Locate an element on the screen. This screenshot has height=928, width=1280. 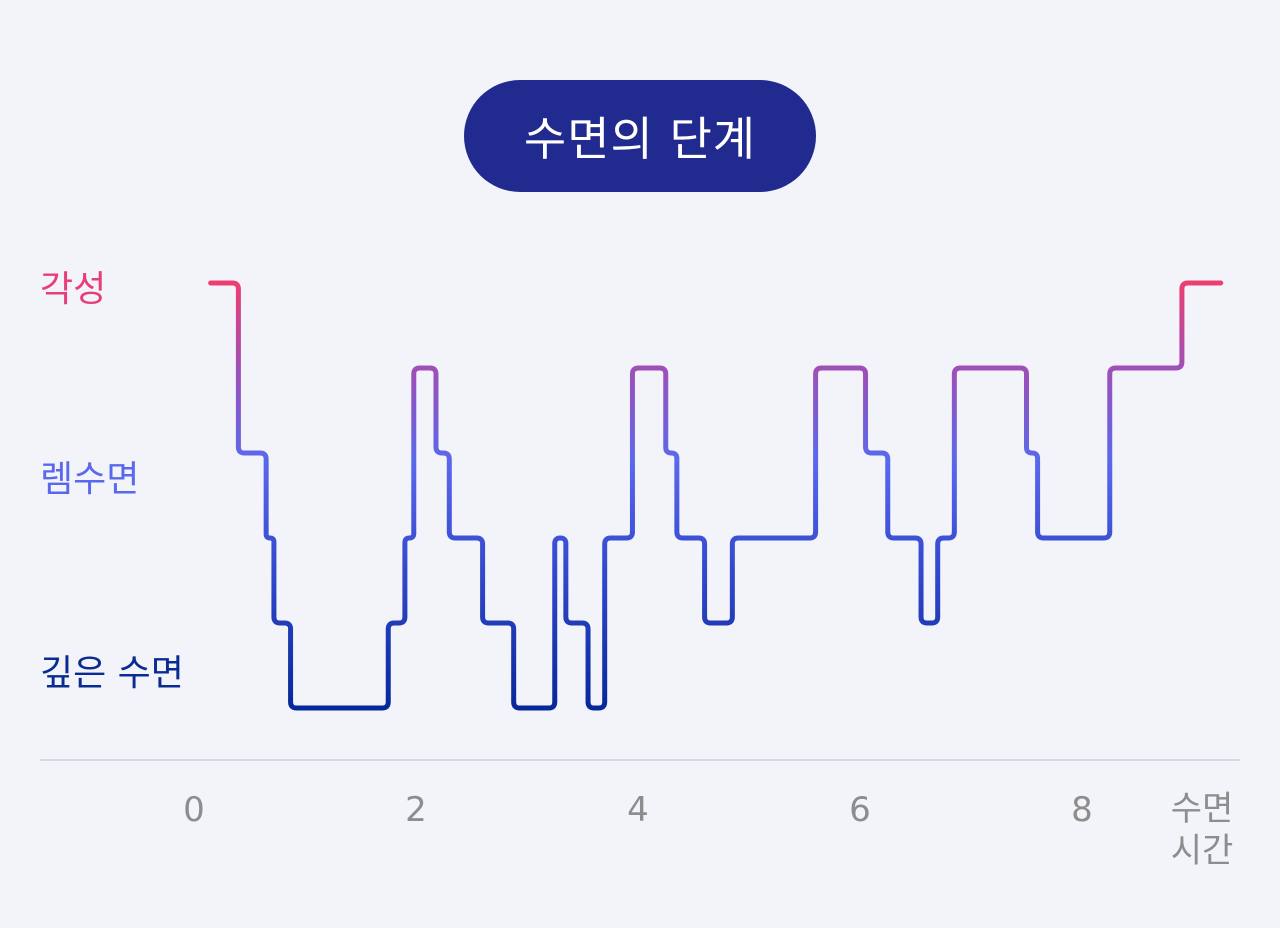
y-label-rem: 렘수면 is located at coordinates (90, 479).